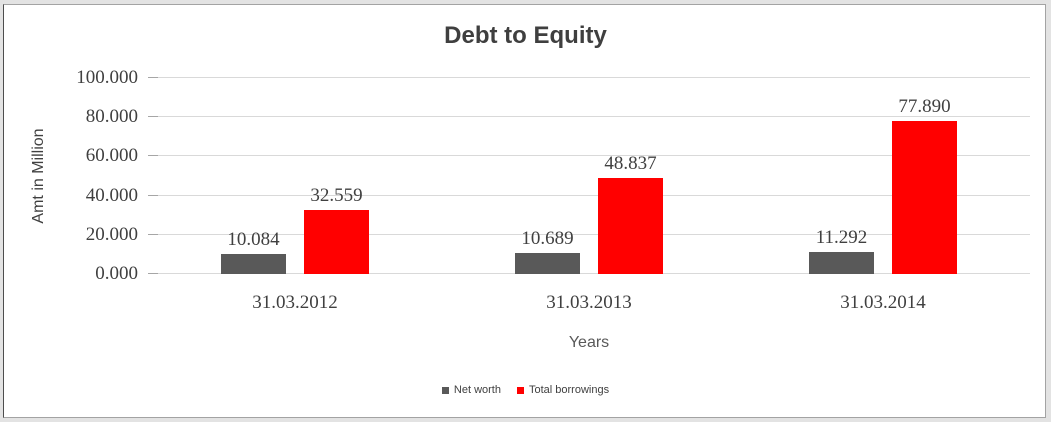 The height and width of the screenshot is (422, 1051). Describe the element at coordinates (630, 164) in the screenshot. I see `data-label-total-borrowings: 48.837` at that location.